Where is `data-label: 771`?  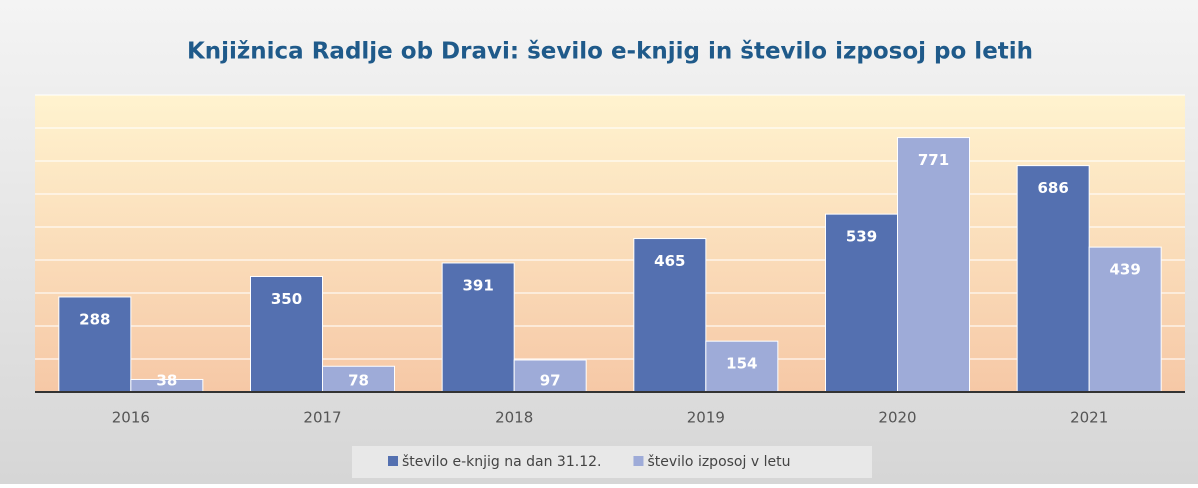
data-label: 771 is located at coordinates (933, 160).